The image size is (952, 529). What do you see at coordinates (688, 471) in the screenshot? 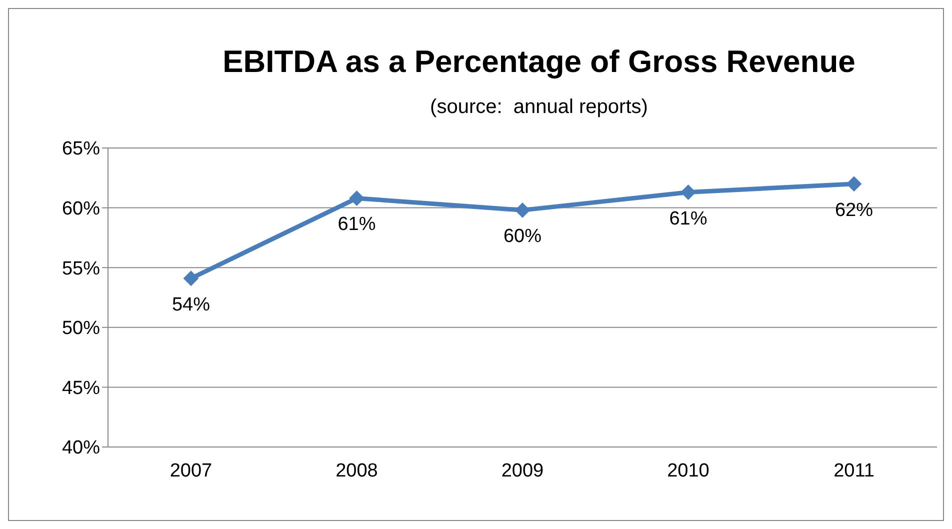
I see `x-tick-label: 2010` at bounding box center [688, 471].